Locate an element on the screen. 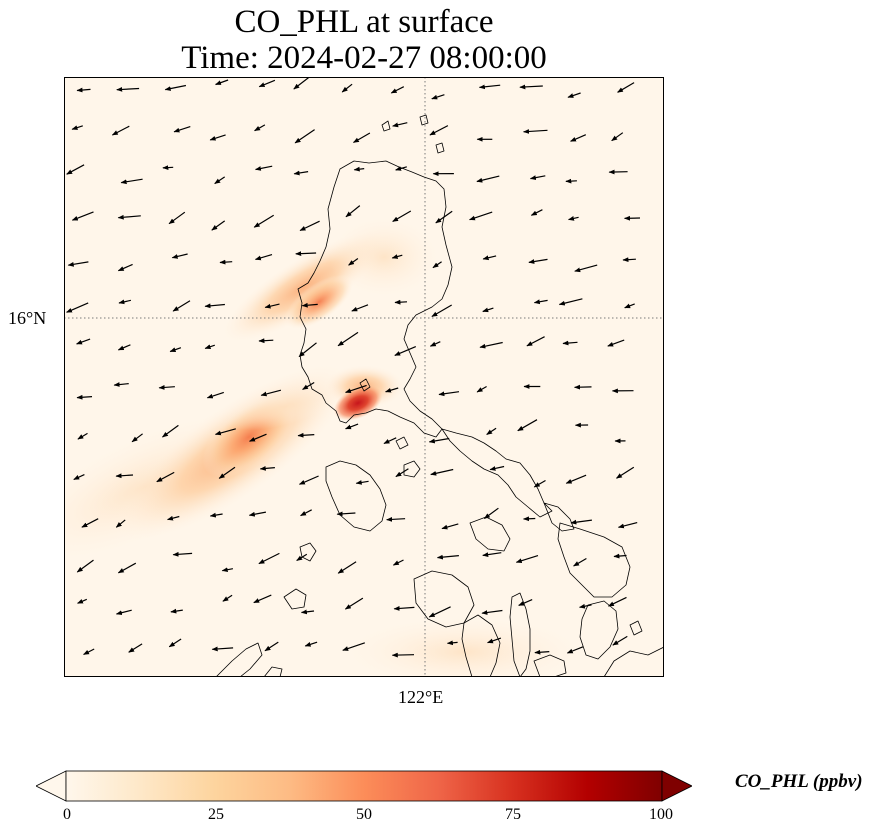 This screenshot has width=885, height=836. colorbar is located at coordinates (364, 786).